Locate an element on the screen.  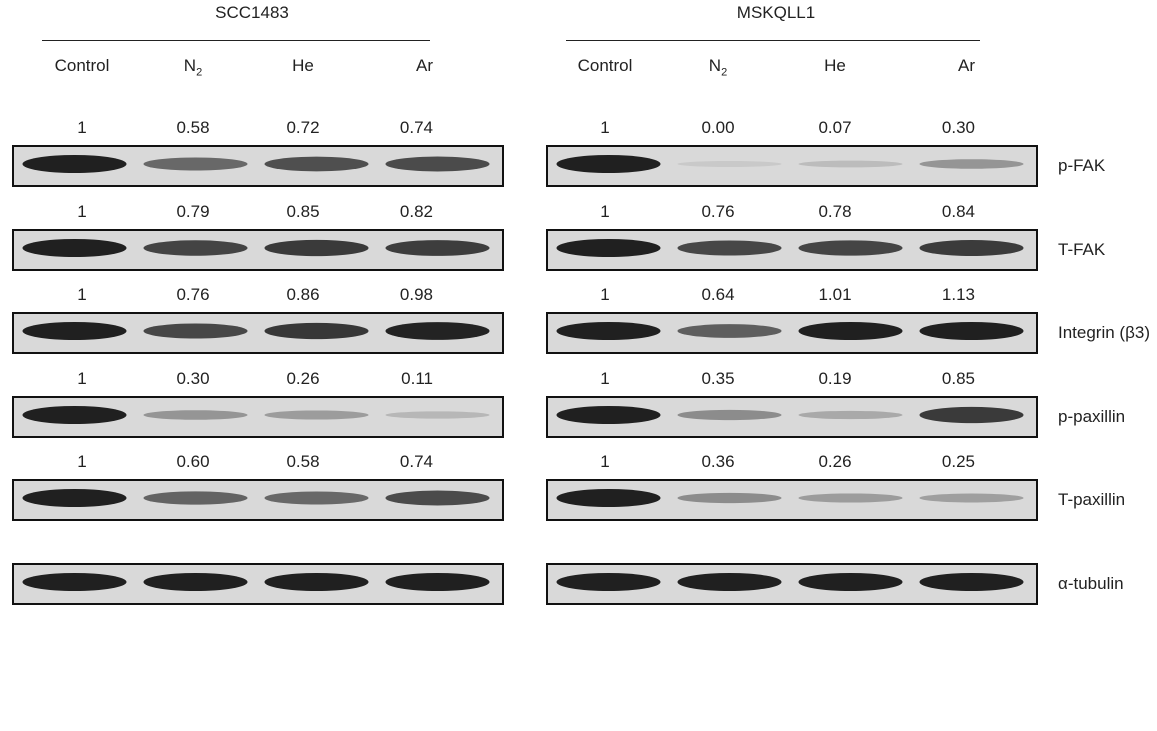
protein-label: p-FAK is located at coordinates (1082, 165).